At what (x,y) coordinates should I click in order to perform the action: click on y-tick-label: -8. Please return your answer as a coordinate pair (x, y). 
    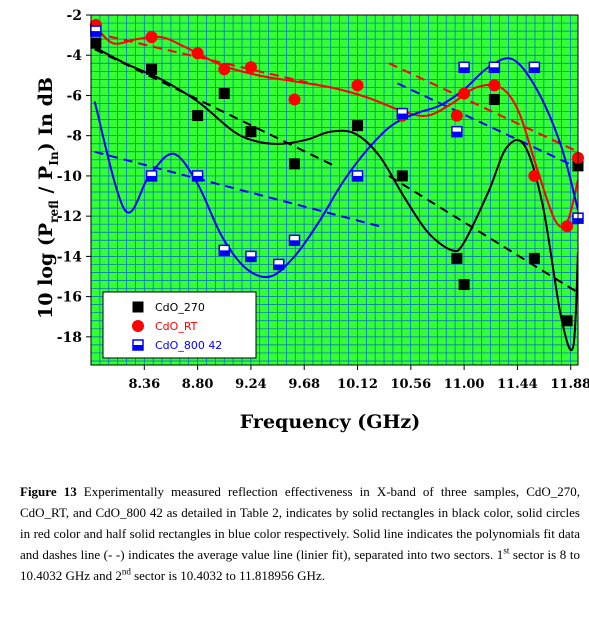
    Looking at the image, I should click on (74, 137).